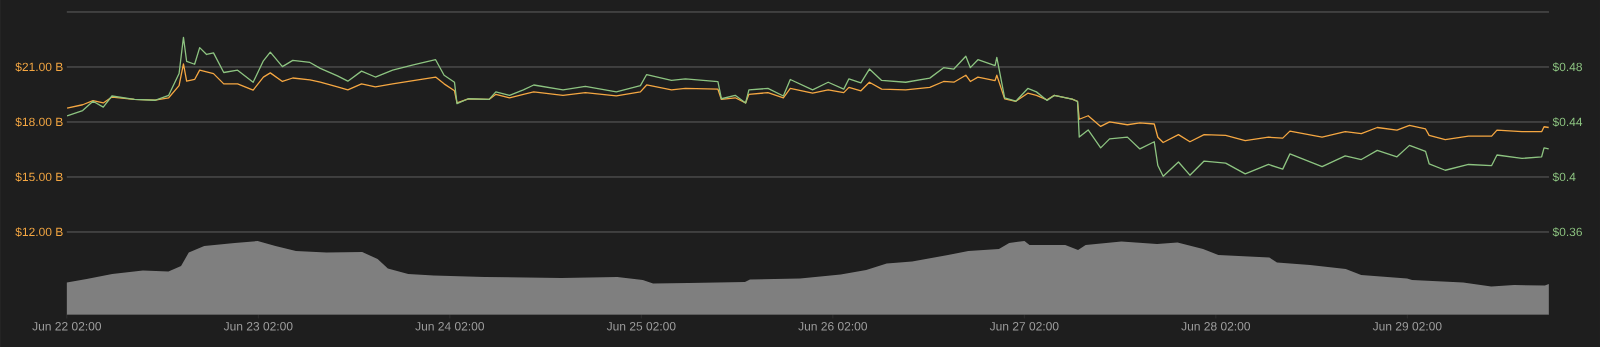 The height and width of the screenshot is (347, 1600). What do you see at coordinates (39, 177) in the screenshot?
I see `y-tick-label: $15.00 B` at bounding box center [39, 177].